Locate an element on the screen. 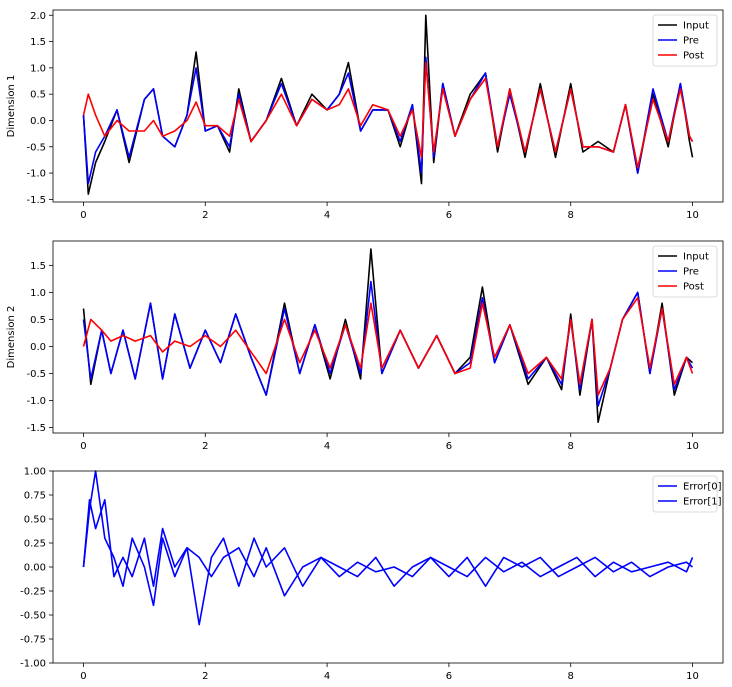  y-tick-label: 1.00 is located at coordinates (35, 472).